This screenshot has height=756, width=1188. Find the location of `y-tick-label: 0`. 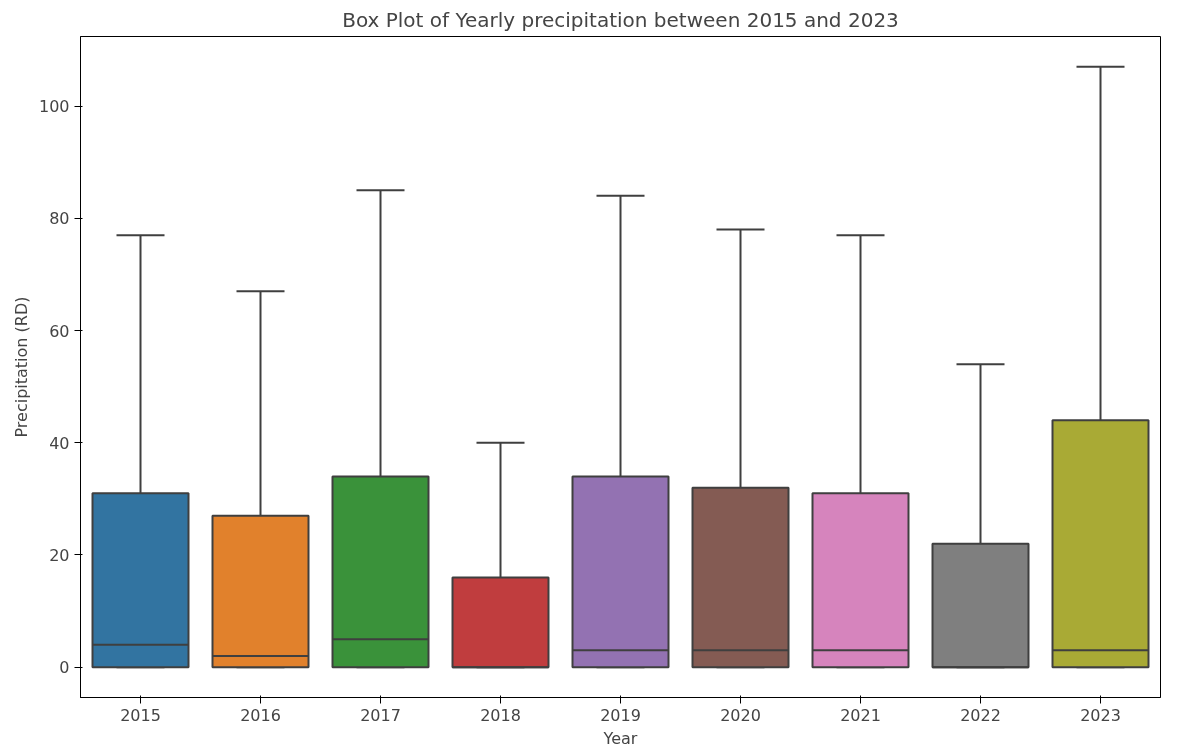

y-tick-label: 0 is located at coordinates (64, 668).